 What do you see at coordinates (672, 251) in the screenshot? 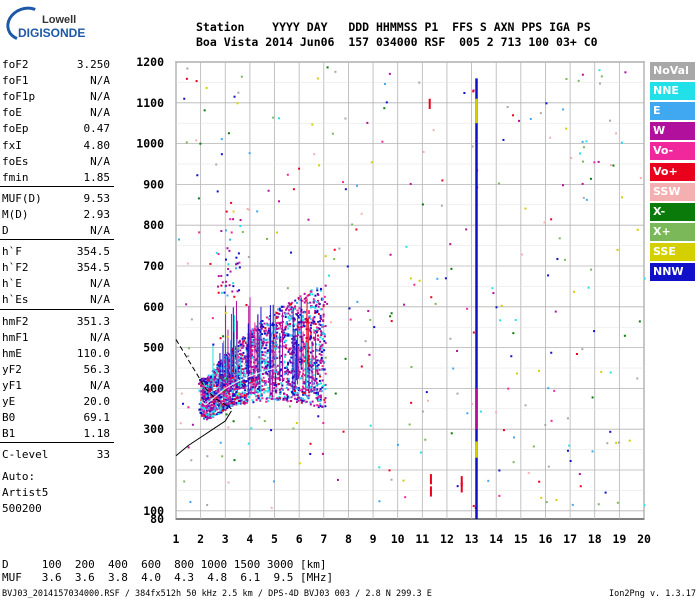
I see `legend-item: SSE` at bounding box center [672, 251].